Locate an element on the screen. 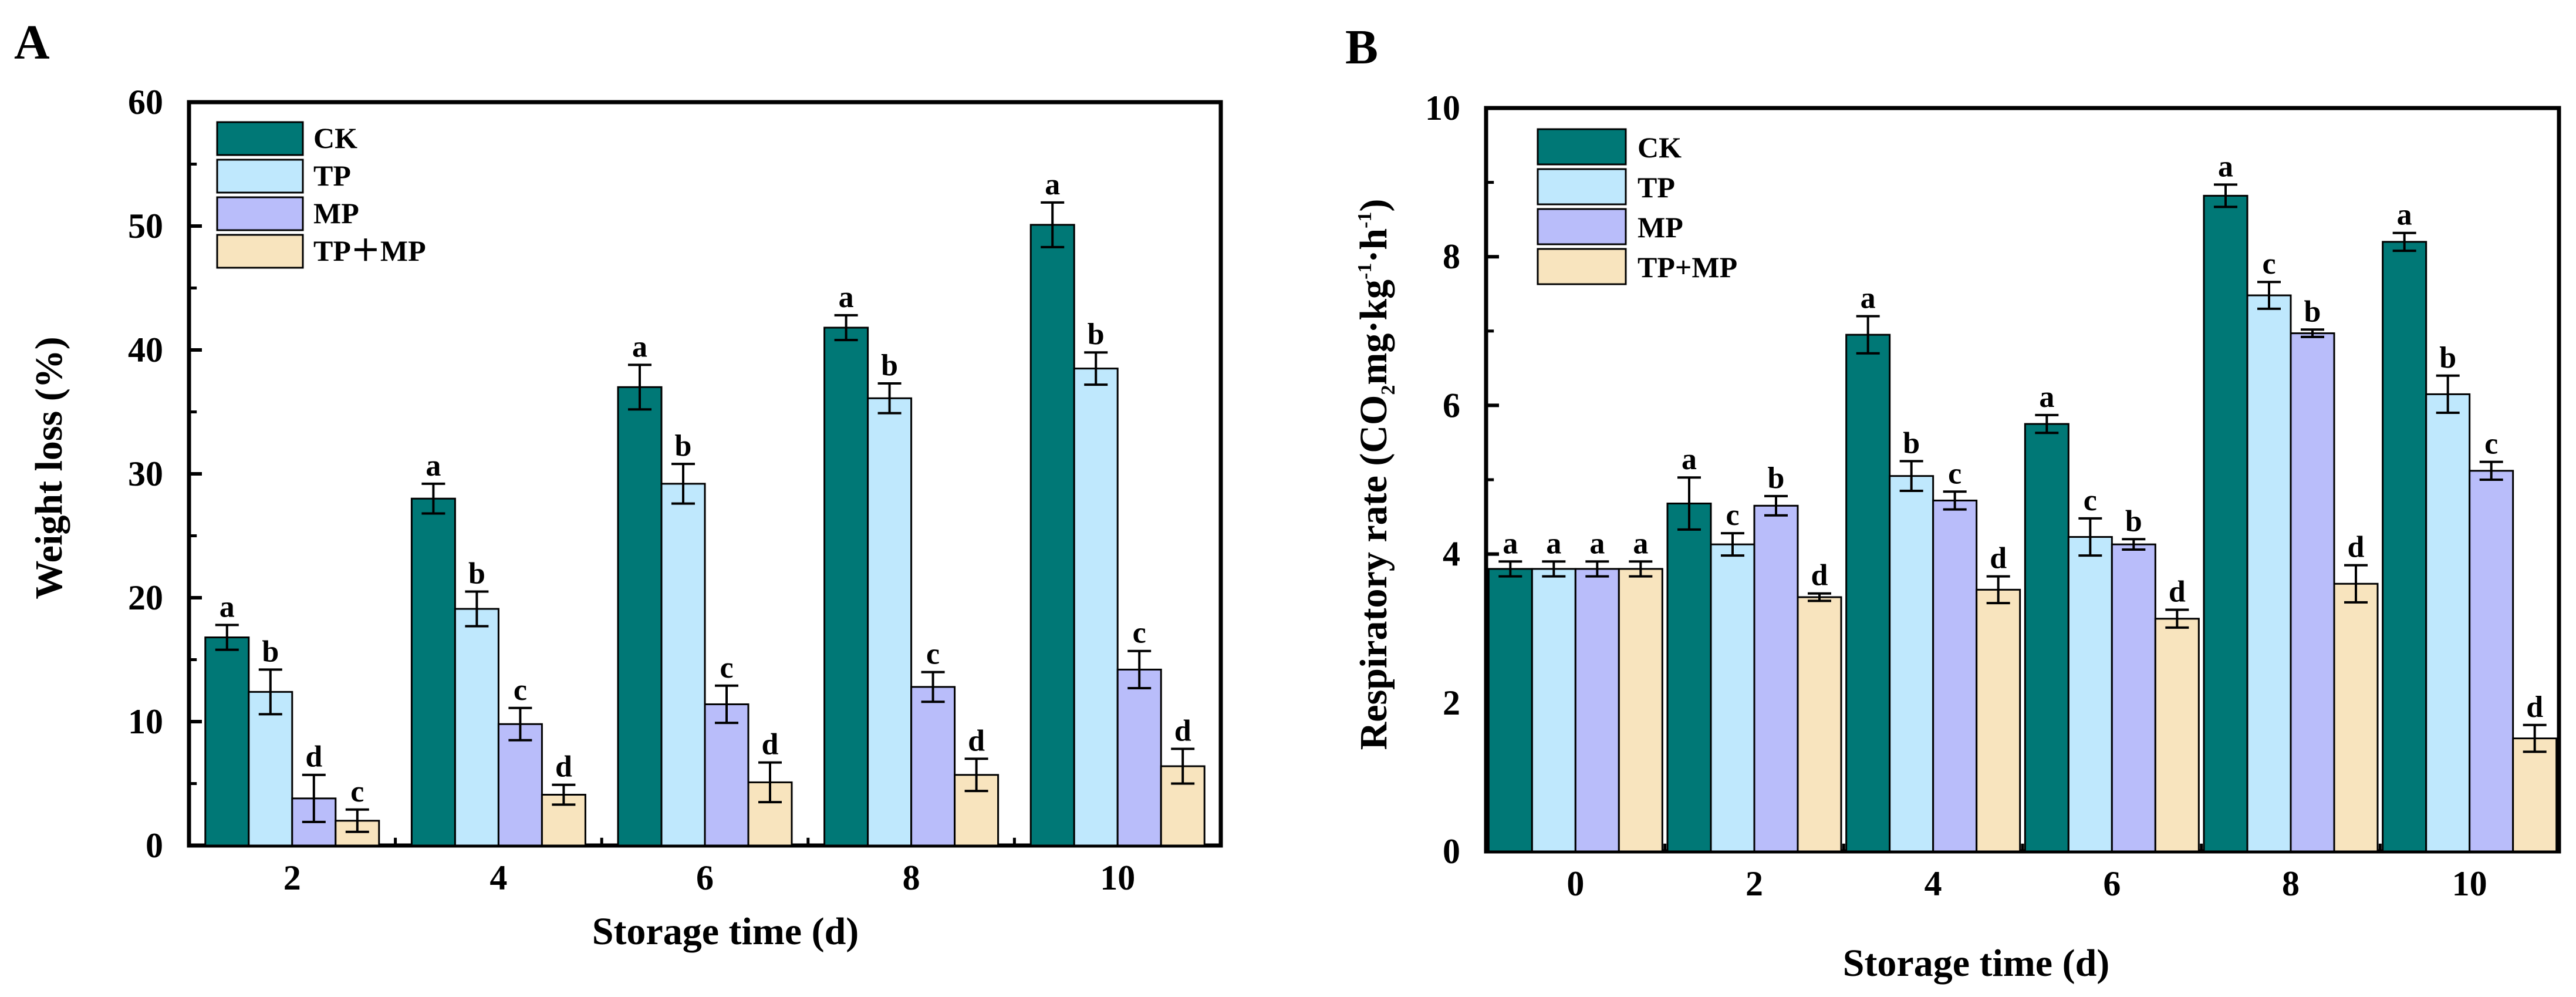 The height and width of the screenshot is (997, 2576). chart-b-y-tick-label: 6 is located at coordinates (1451, 405).